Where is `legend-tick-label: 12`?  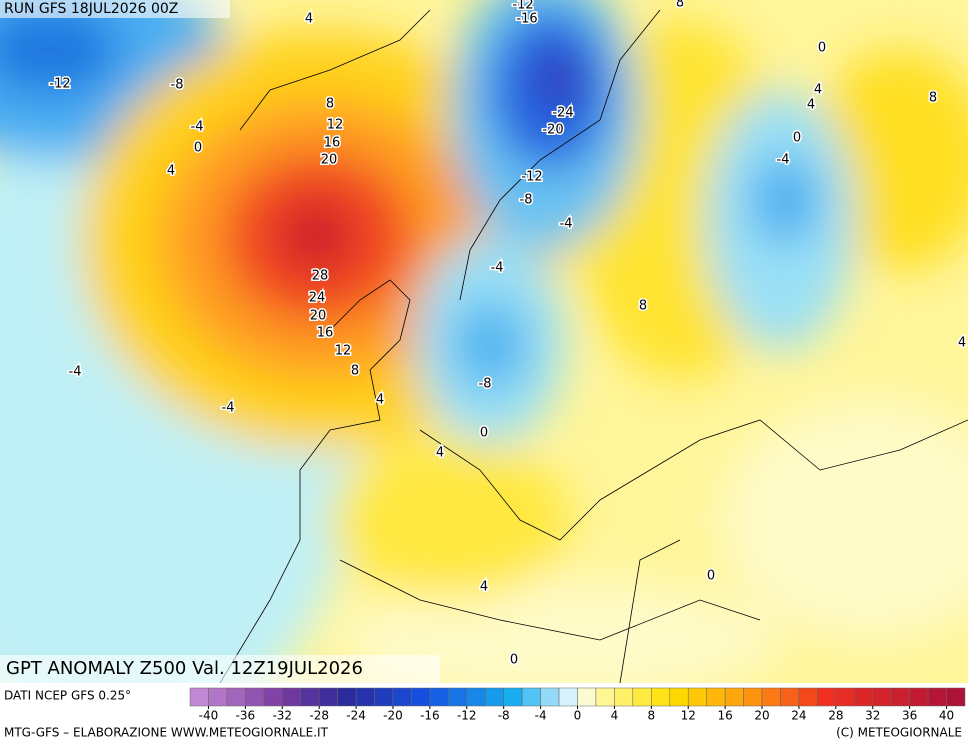
legend-tick-label: 12 is located at coordinates (688, 716).